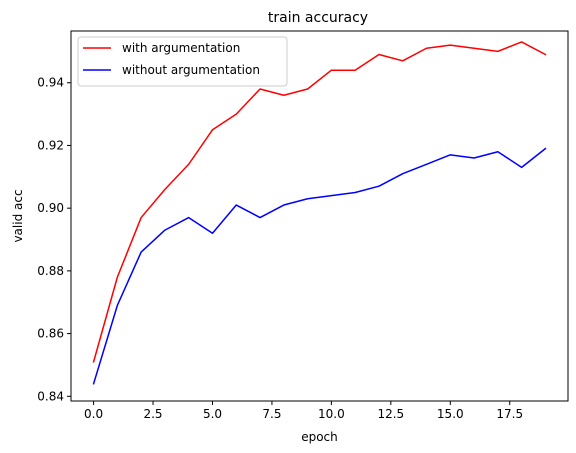 The width and height of the screenshot is (576, 453). What do you see at coordinates (318, 18) in the screenshot?
I see `chart-title: train accuracy` at bounding box center [318, 18].